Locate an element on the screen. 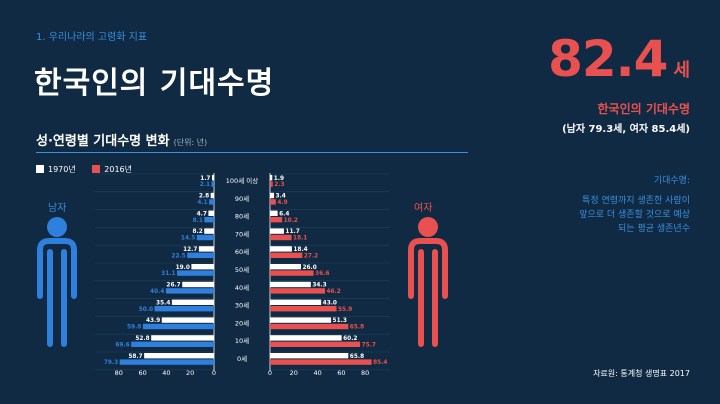 This screenshot has width=720, height=404. male-tick-label: 40 is located at coordinates (166, 373).